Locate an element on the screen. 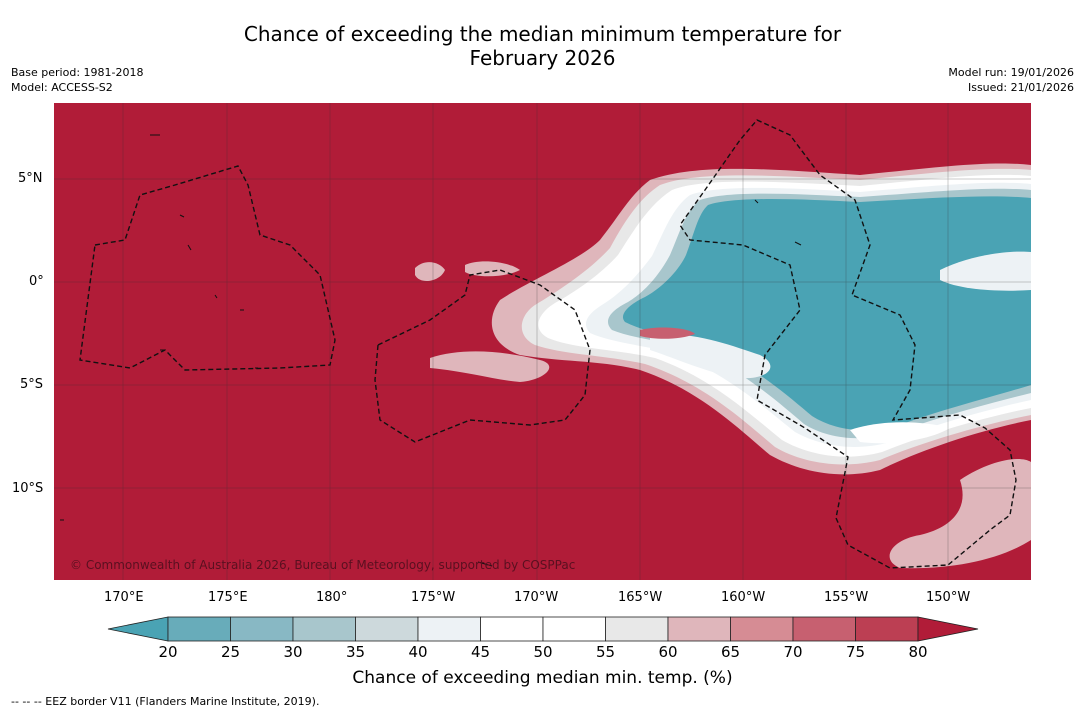 This screenshot has height=713, width=1085. lon-label-180: 180° is located at coordinates (332, 597).